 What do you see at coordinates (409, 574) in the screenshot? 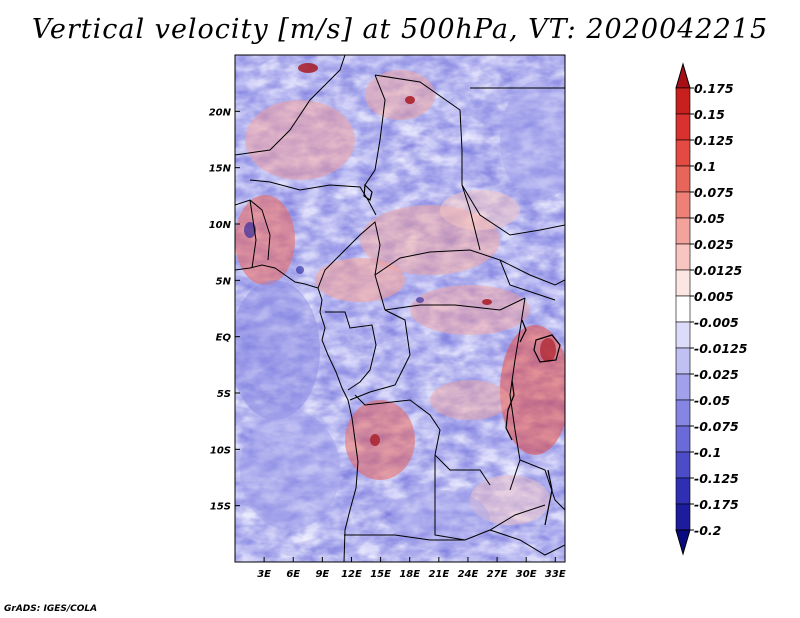
I see `lon-label: 18E` at bounding box center [409, 574].